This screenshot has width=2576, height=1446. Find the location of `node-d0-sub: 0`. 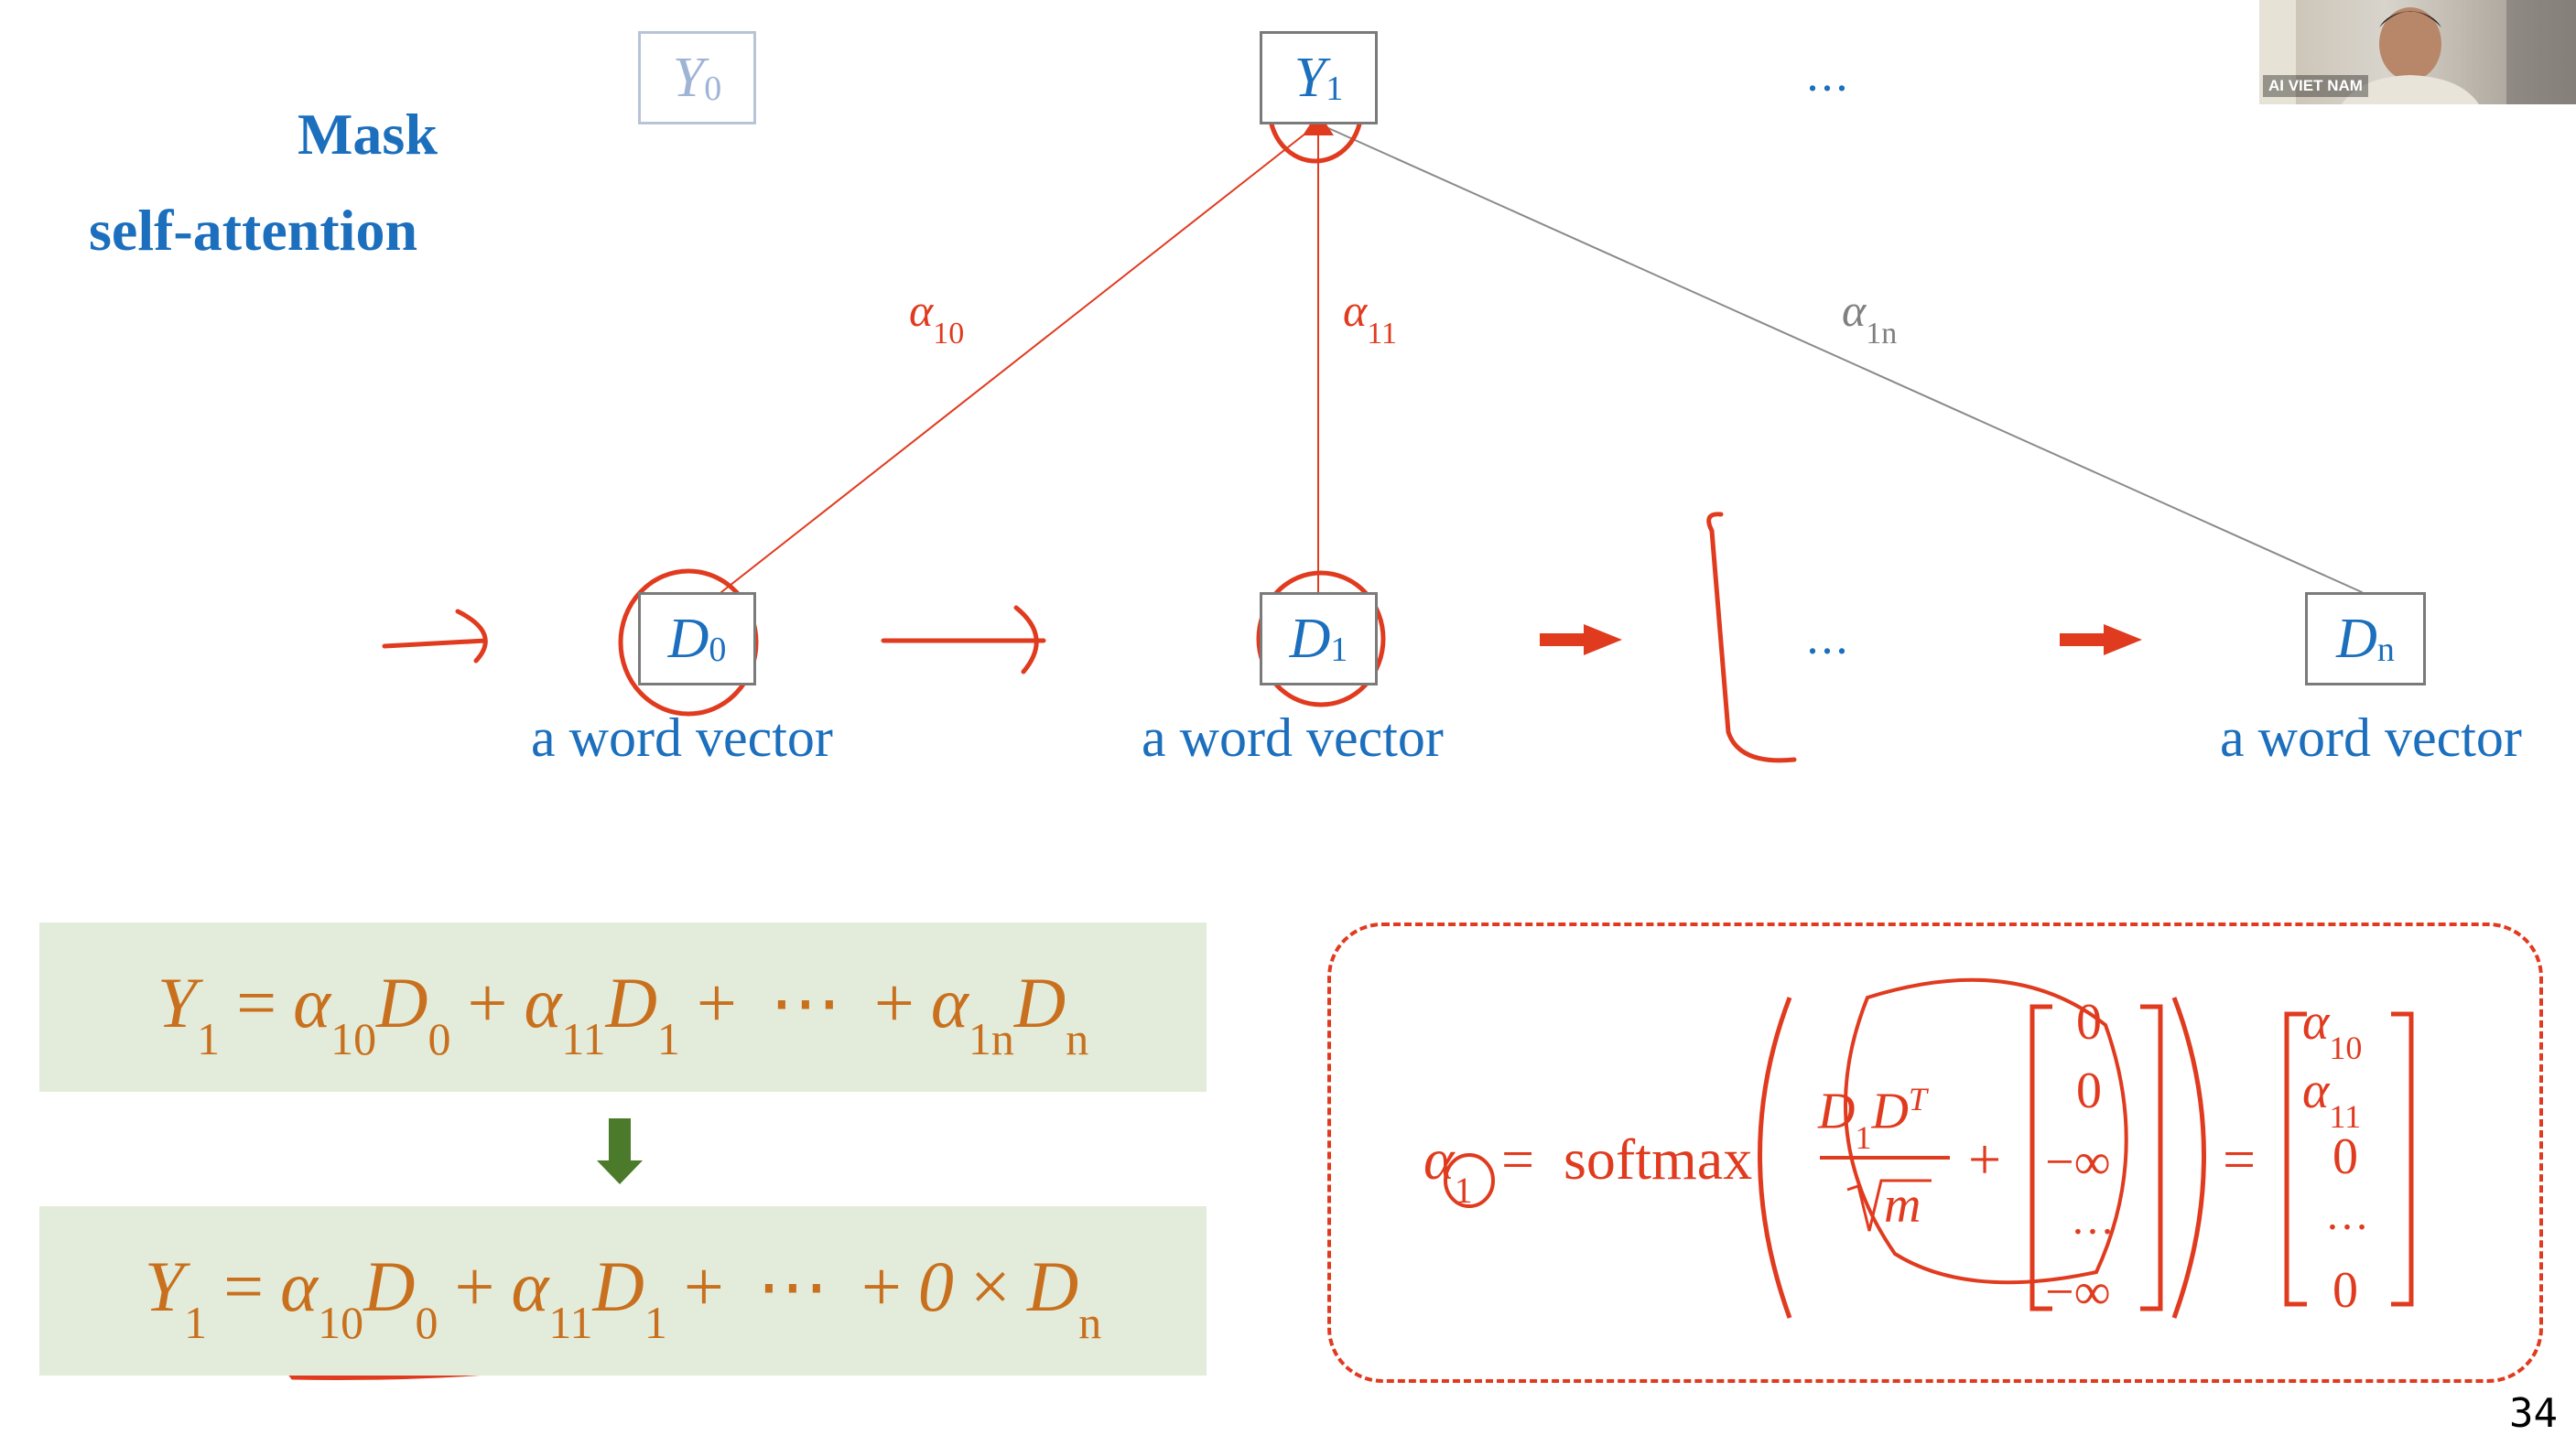

node-d0-sub: 0 is located at coordinates (718, 650).